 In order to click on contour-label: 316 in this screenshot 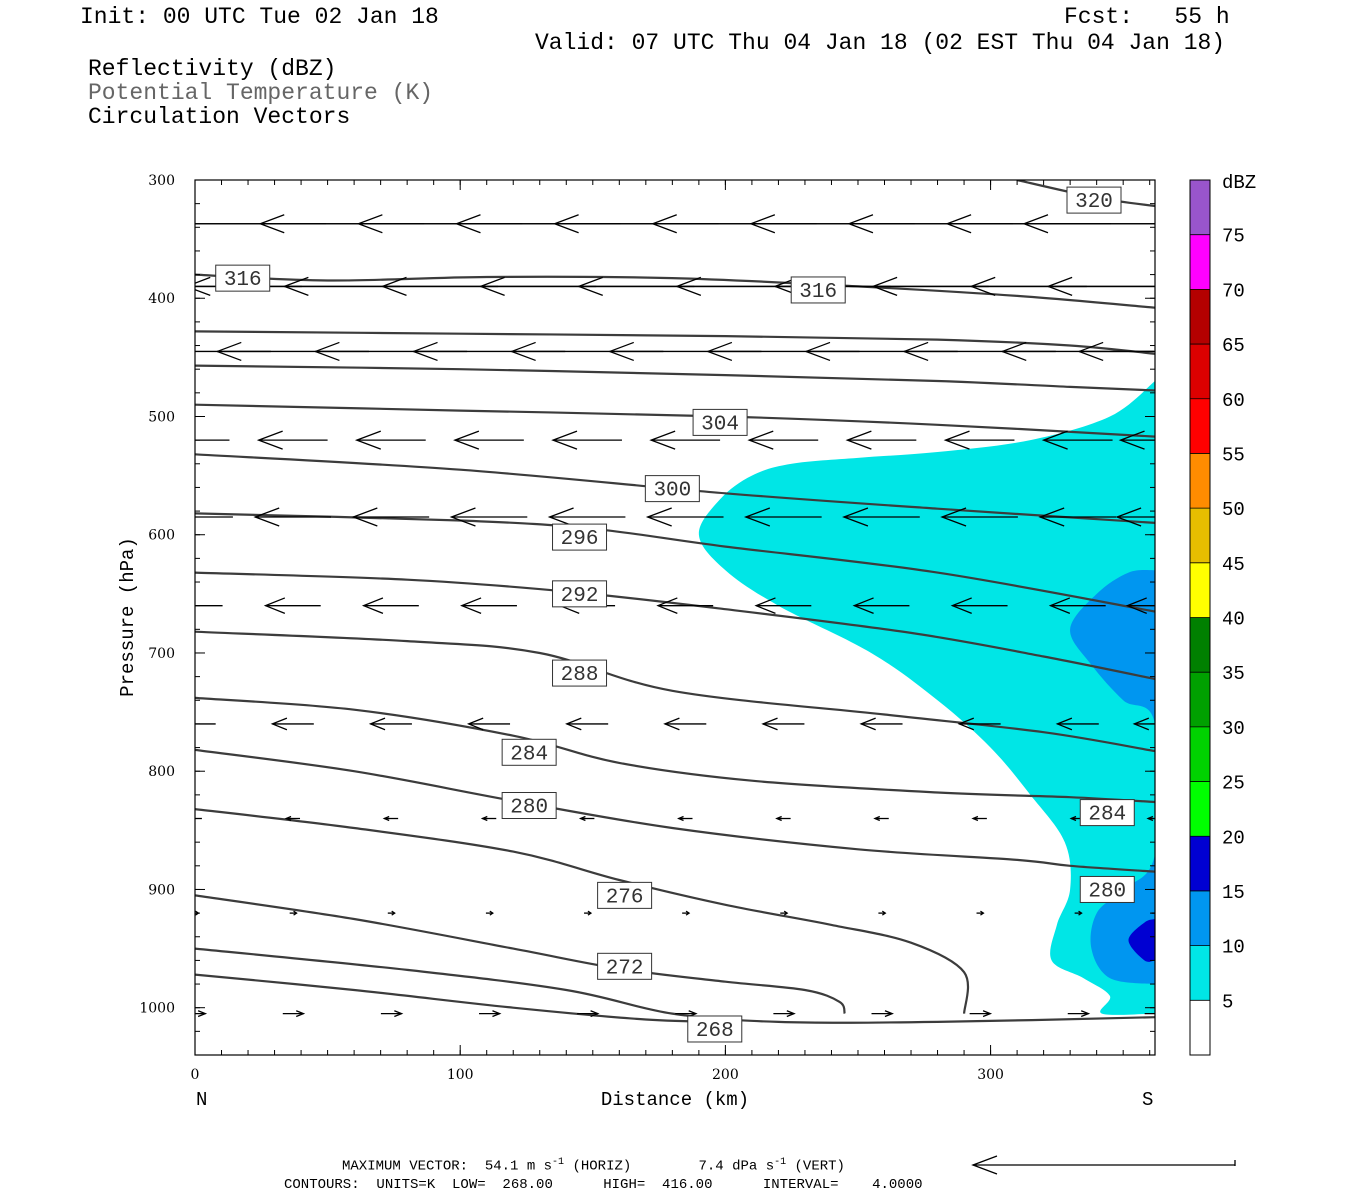, I will do `click(243, 278)`.